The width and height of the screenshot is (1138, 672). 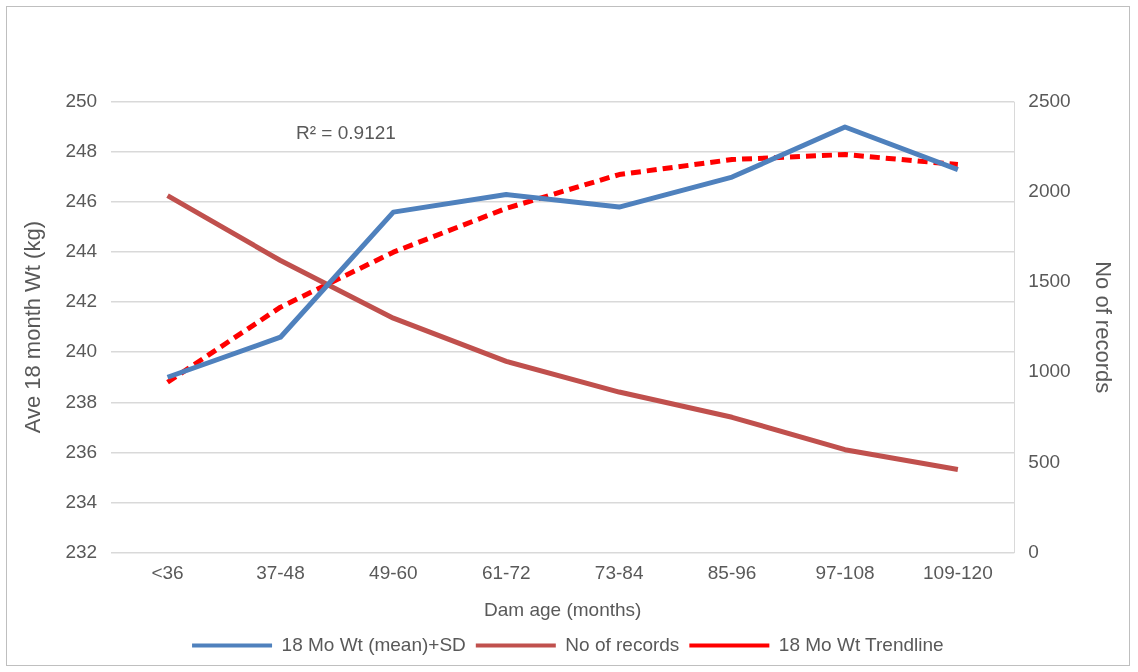 I want to click on x-tick-label: 49-60, so click(x=393, y=573).